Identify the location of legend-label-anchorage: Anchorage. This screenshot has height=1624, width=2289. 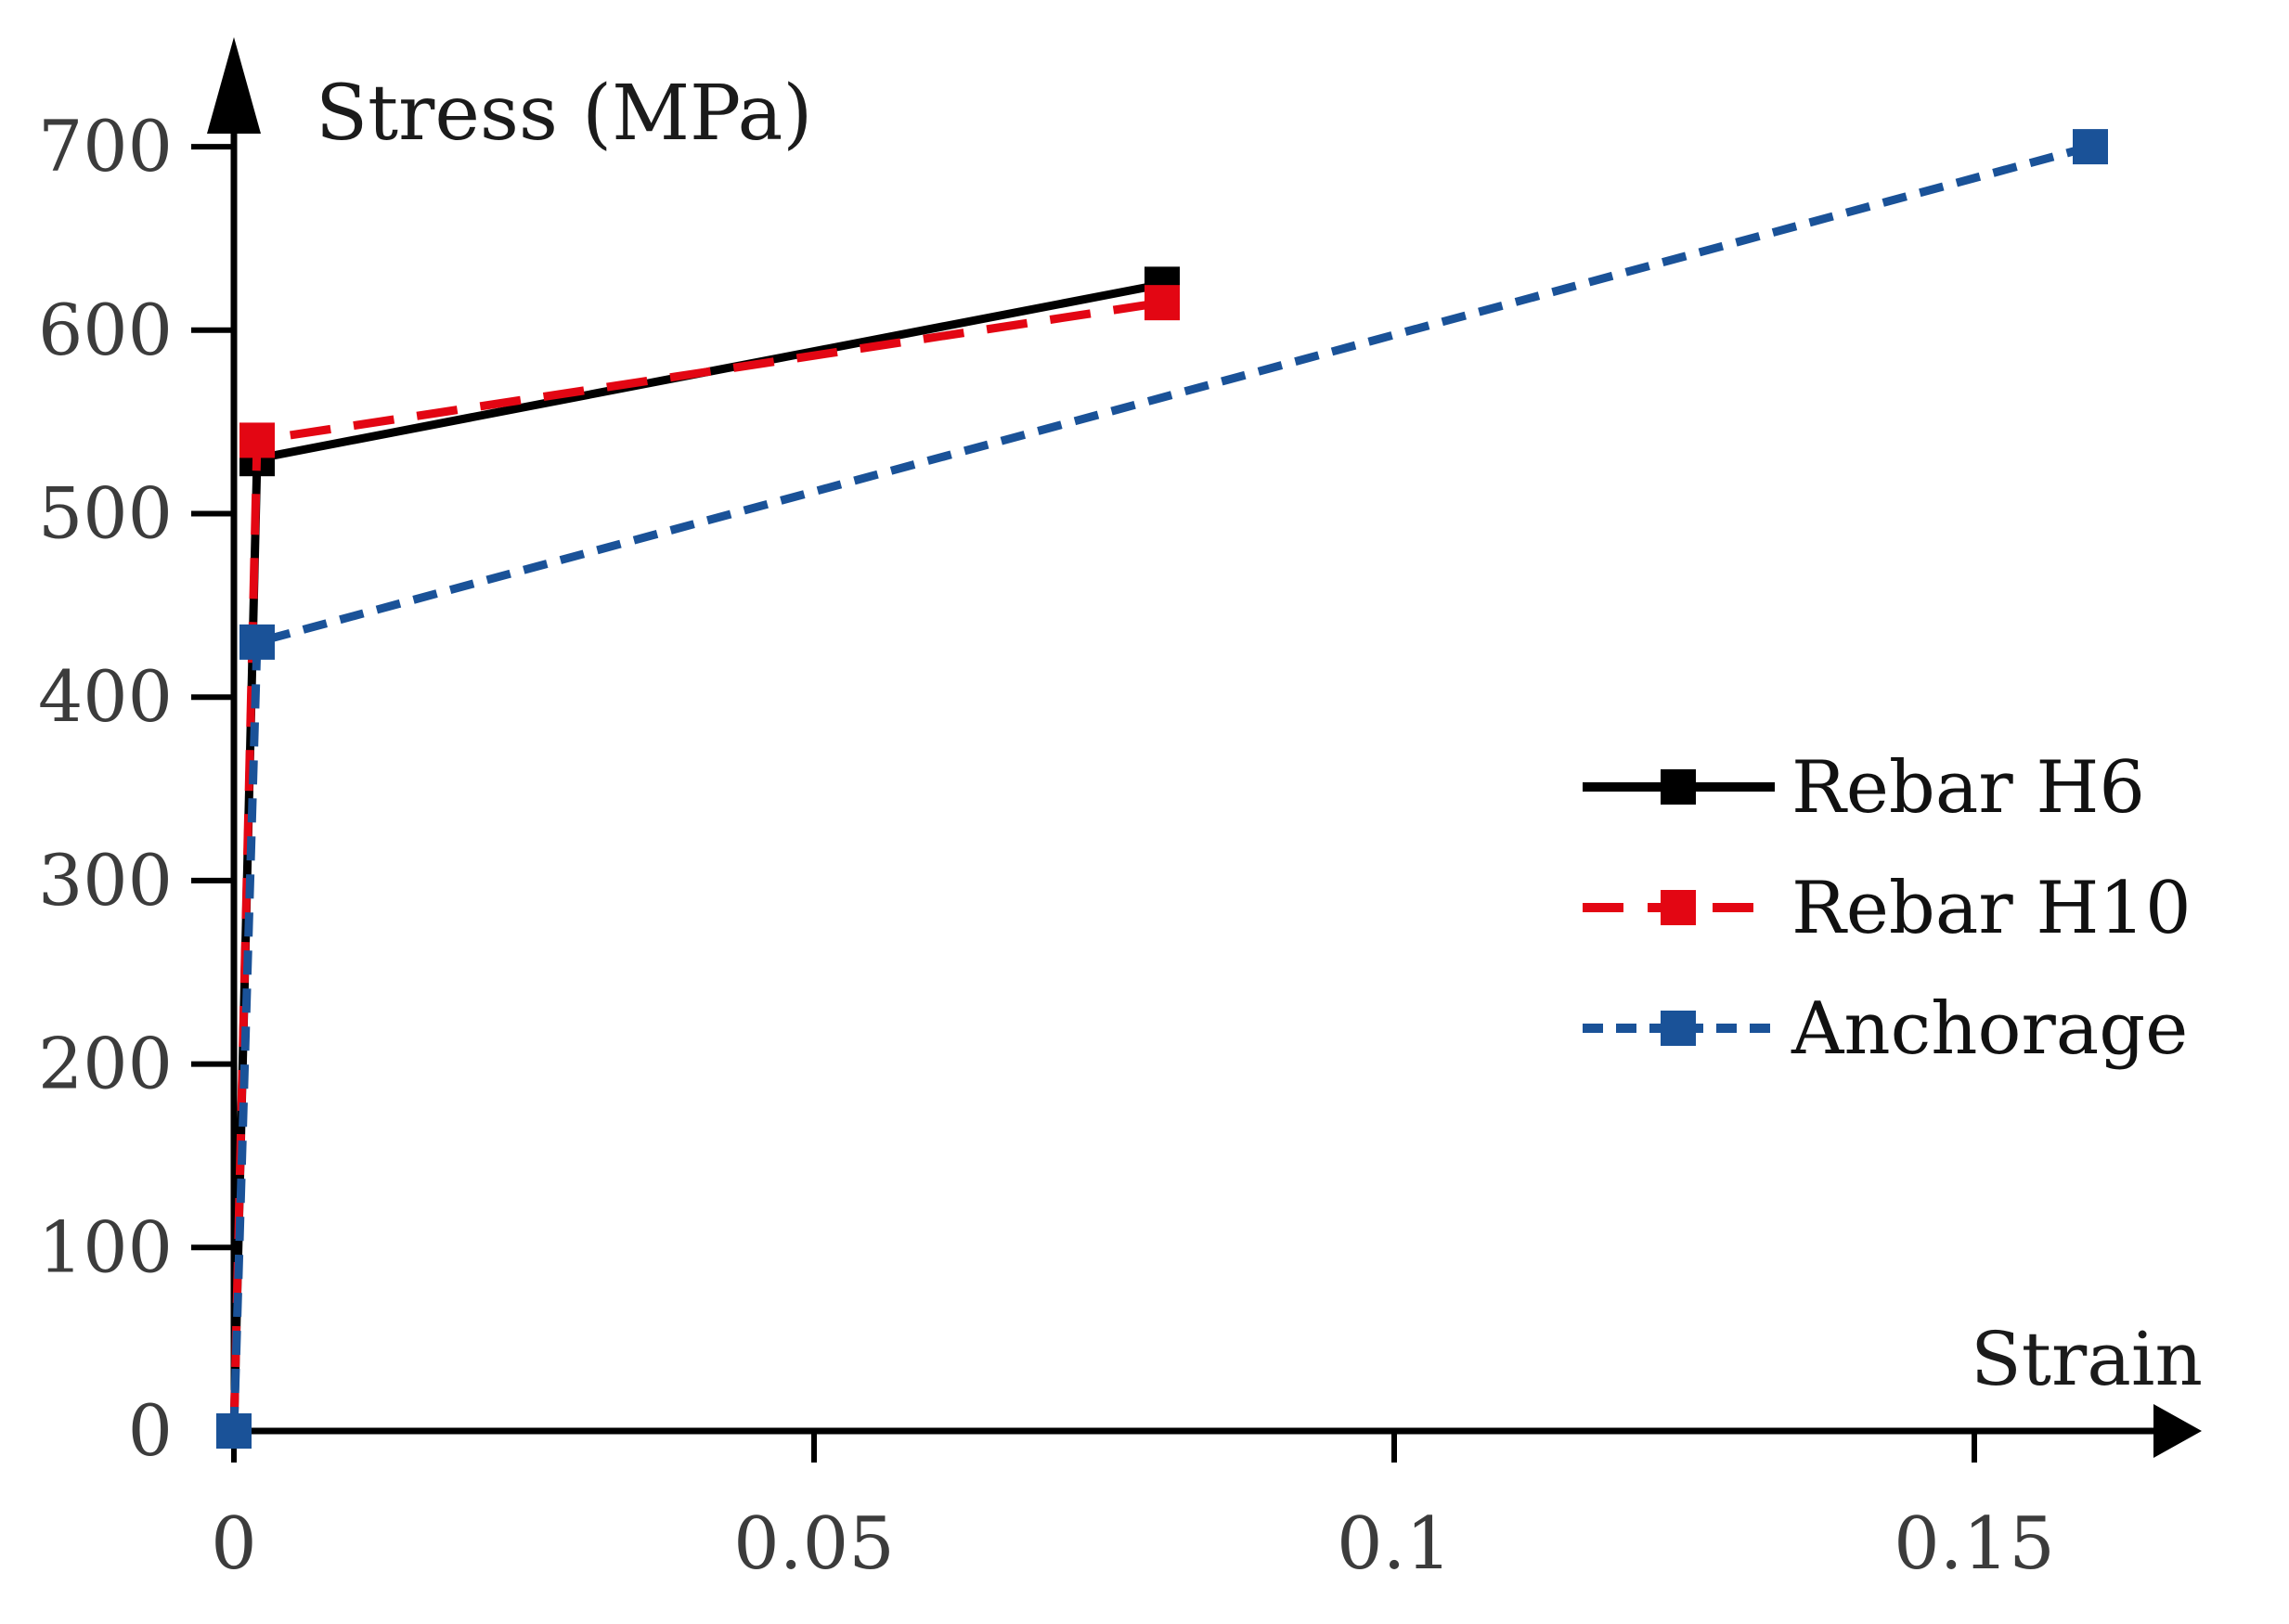
(1989, 1029).